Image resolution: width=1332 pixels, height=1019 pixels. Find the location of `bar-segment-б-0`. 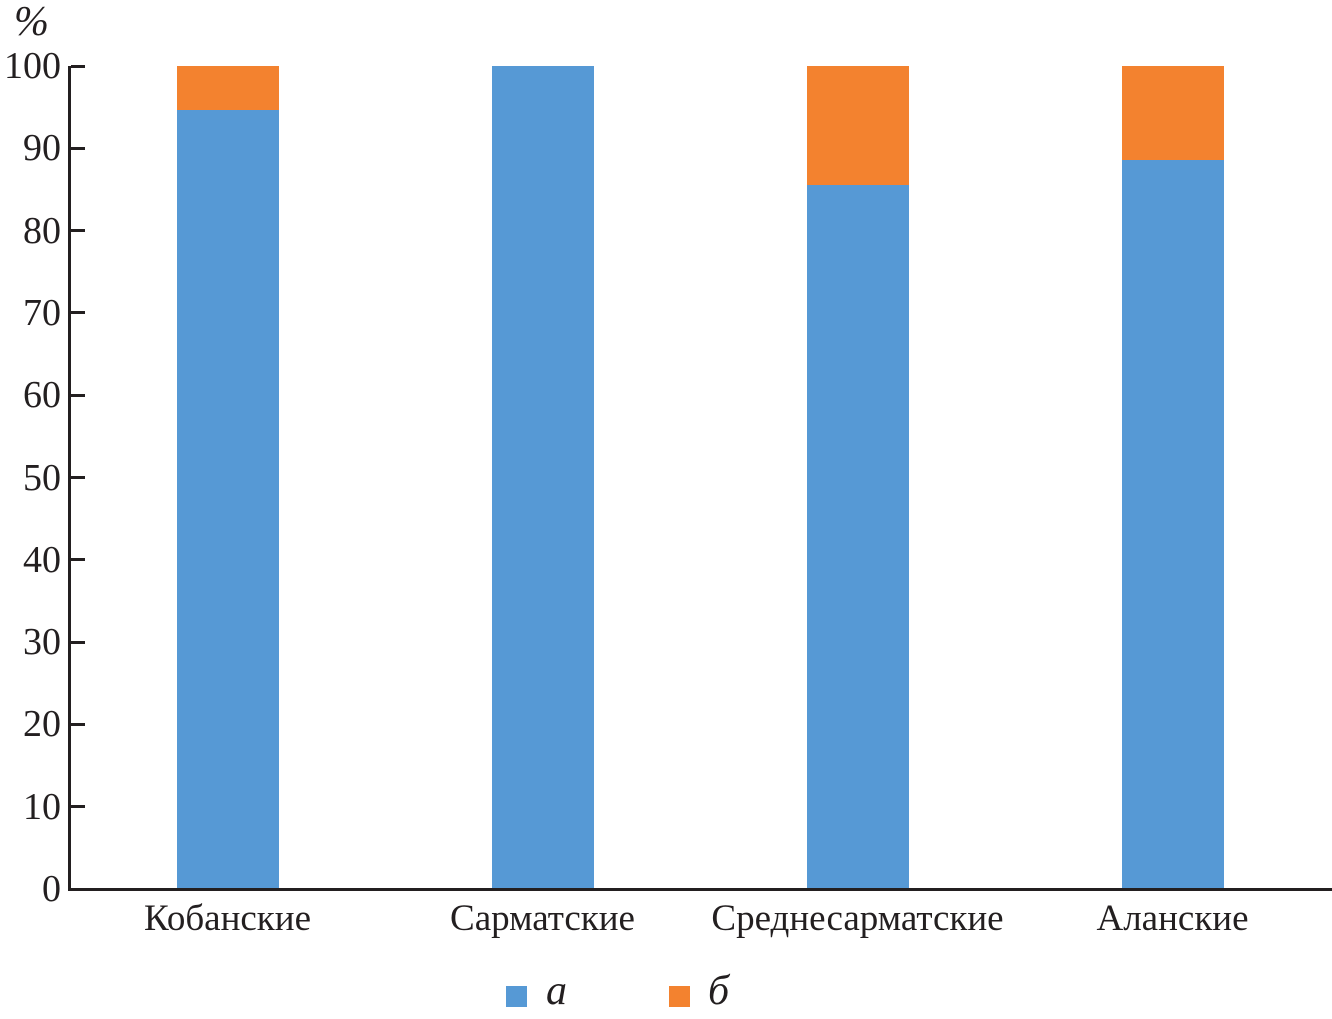

bar-segment-б-0 is located at coordinates (227, 88).